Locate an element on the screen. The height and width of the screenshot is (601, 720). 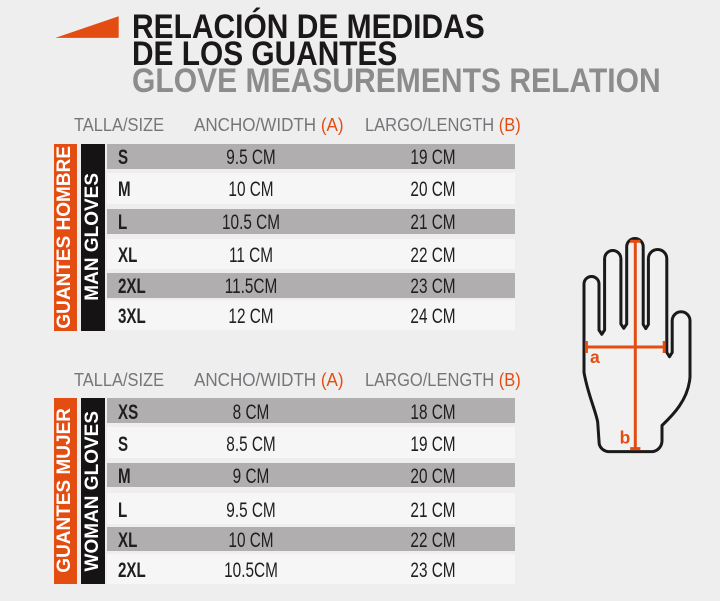
svg-text: b is located at coordinates (625, 438).